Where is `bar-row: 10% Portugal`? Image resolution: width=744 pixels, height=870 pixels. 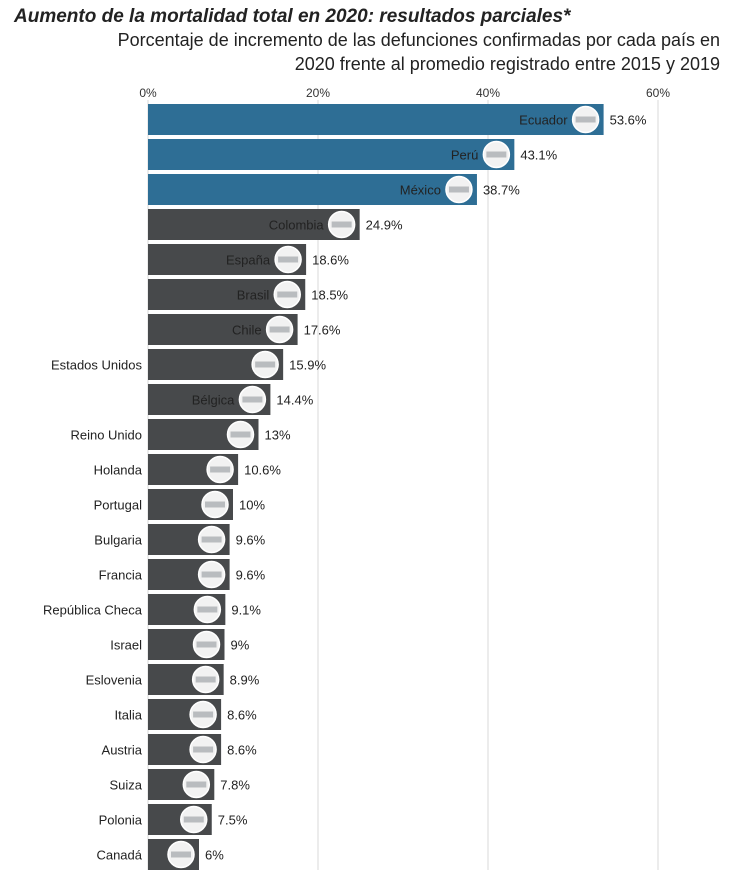 bar-row: 10% Portugal is located at coordinates (179, 504).